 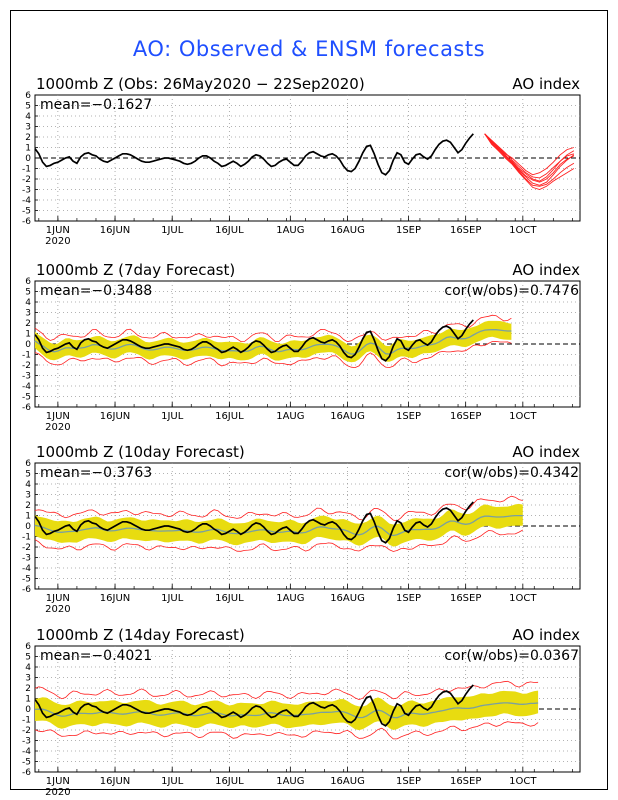 What do you see at coordinates (511, 291) in the screenshot?
I see `correlation-label: cor(w/obs)=0.7476` at bounding box center [511, 291].